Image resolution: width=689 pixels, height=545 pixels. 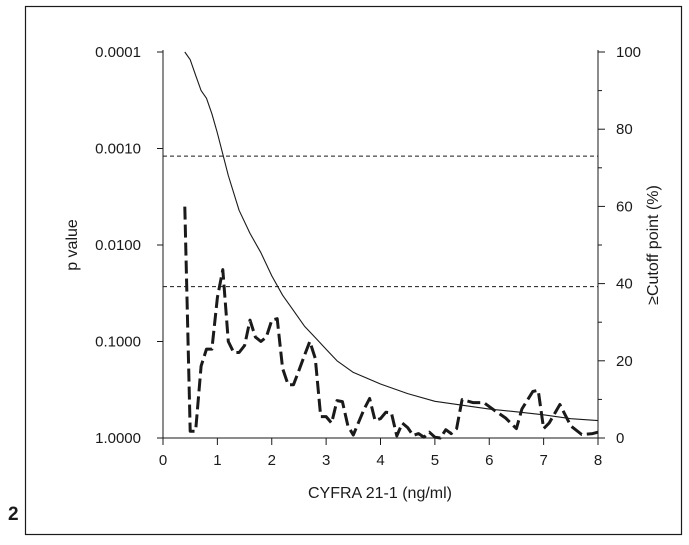 What do you see at coordinates (326, 460) in the screenshot?
I see `x-tick-label: 3` at bounding box center [326, 460].